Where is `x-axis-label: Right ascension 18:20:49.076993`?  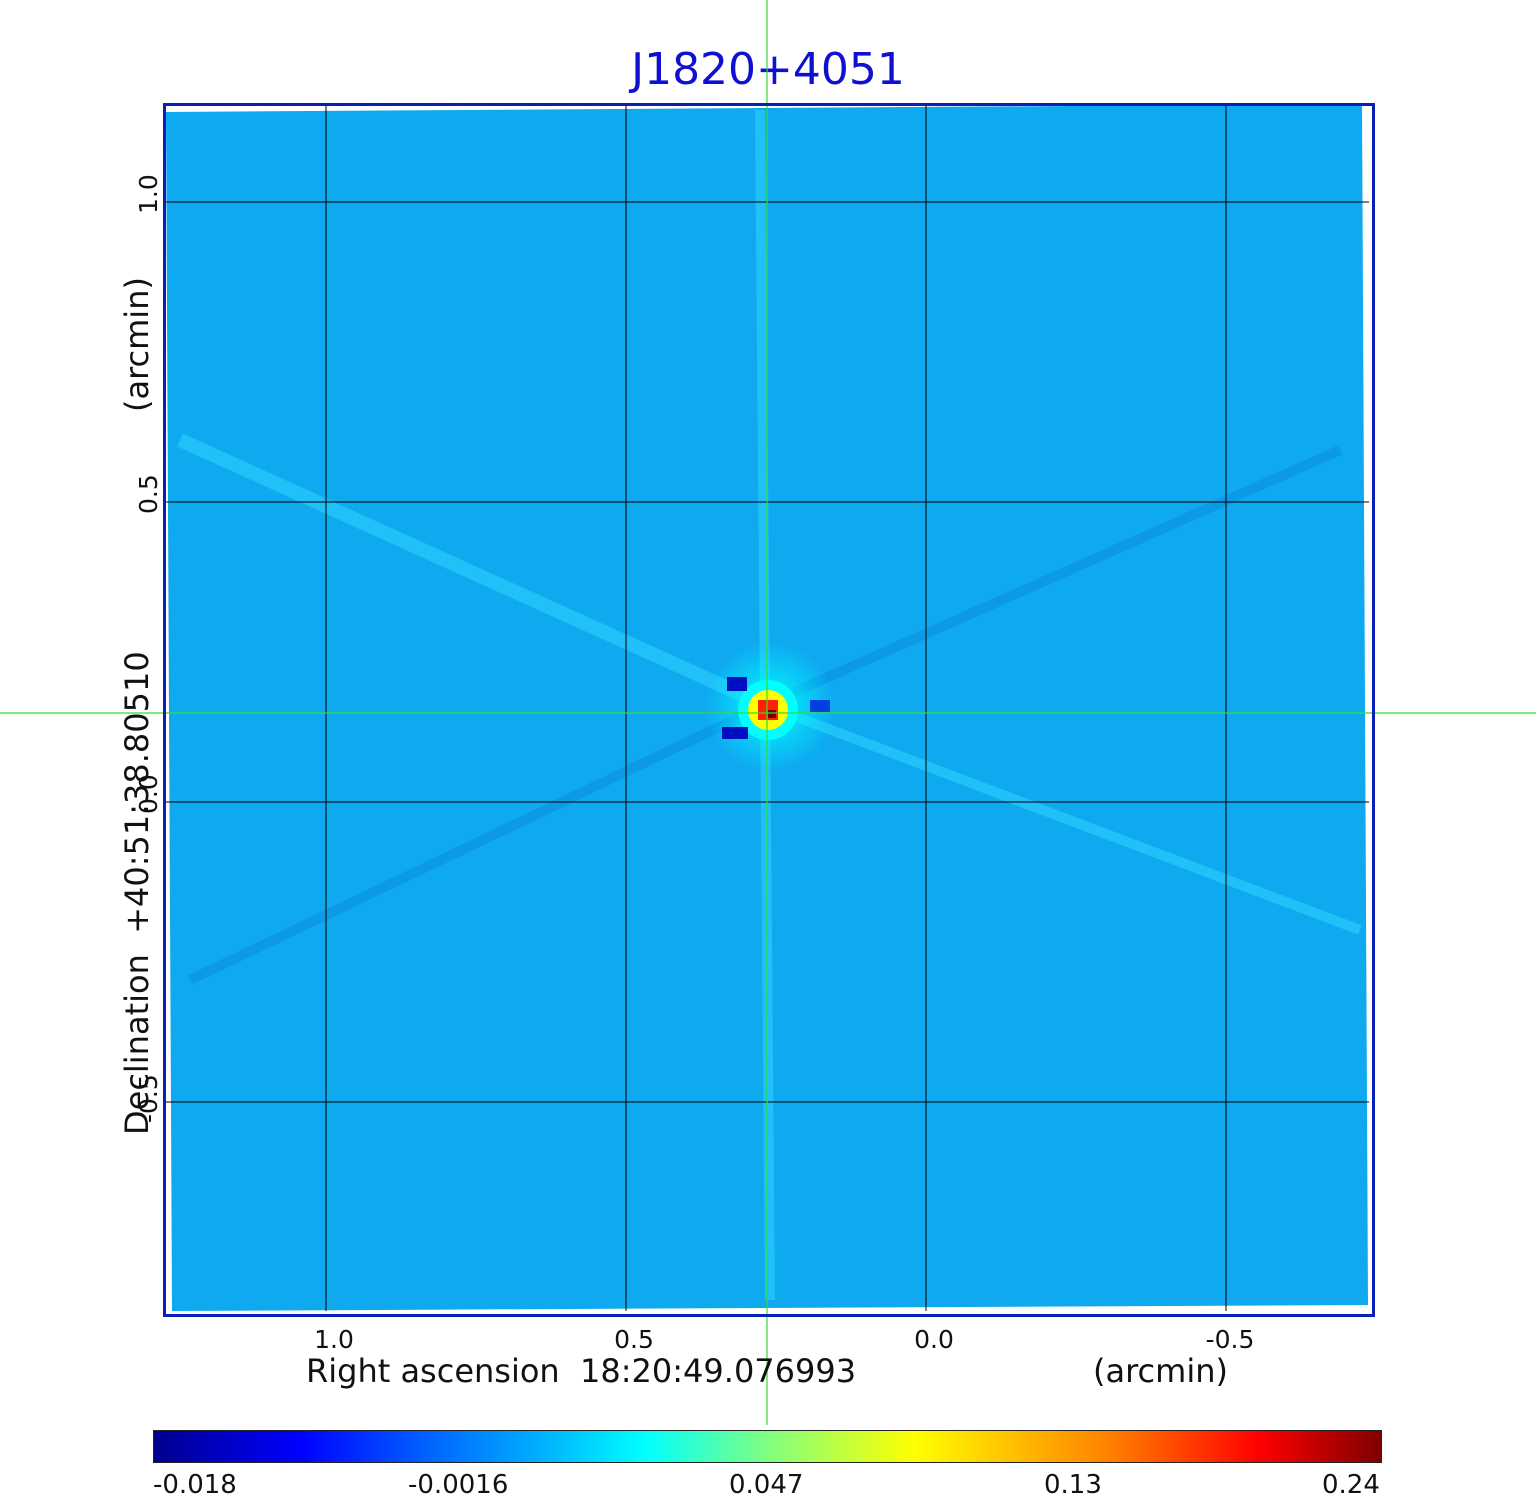
x-axis-label: Right ascension 18:20:49.076993 is located at coordinates (581, 1371).